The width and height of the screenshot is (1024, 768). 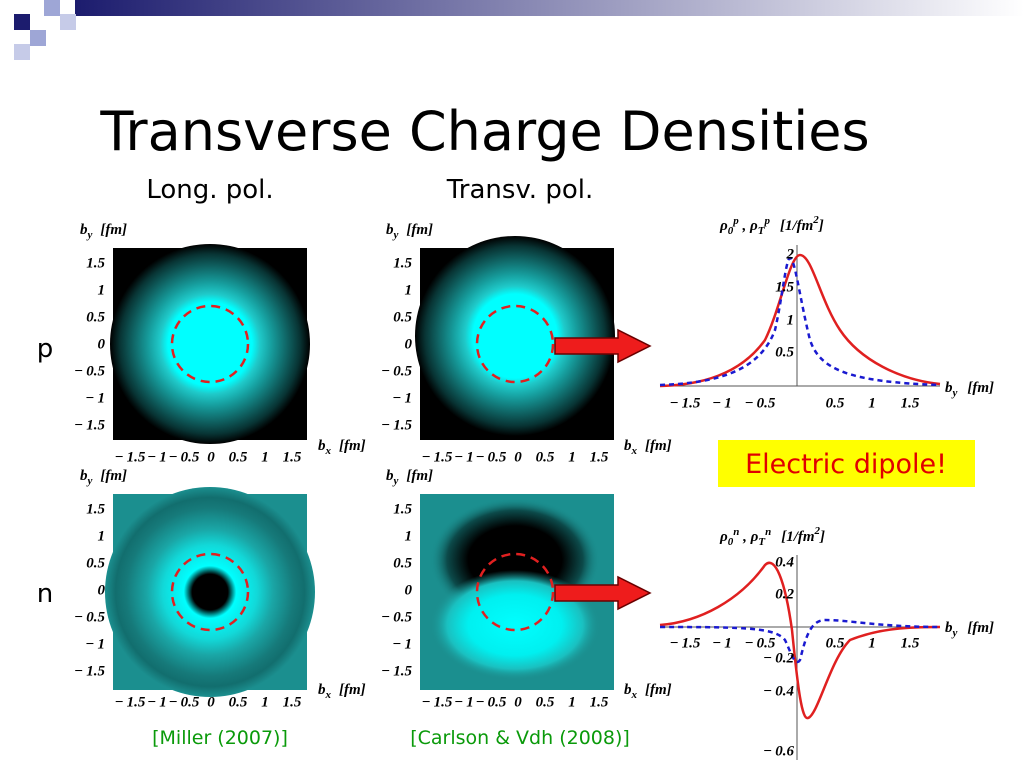 I want to click on citation: [Carlson & Vdh (2008)], so click(x=520, y=738).